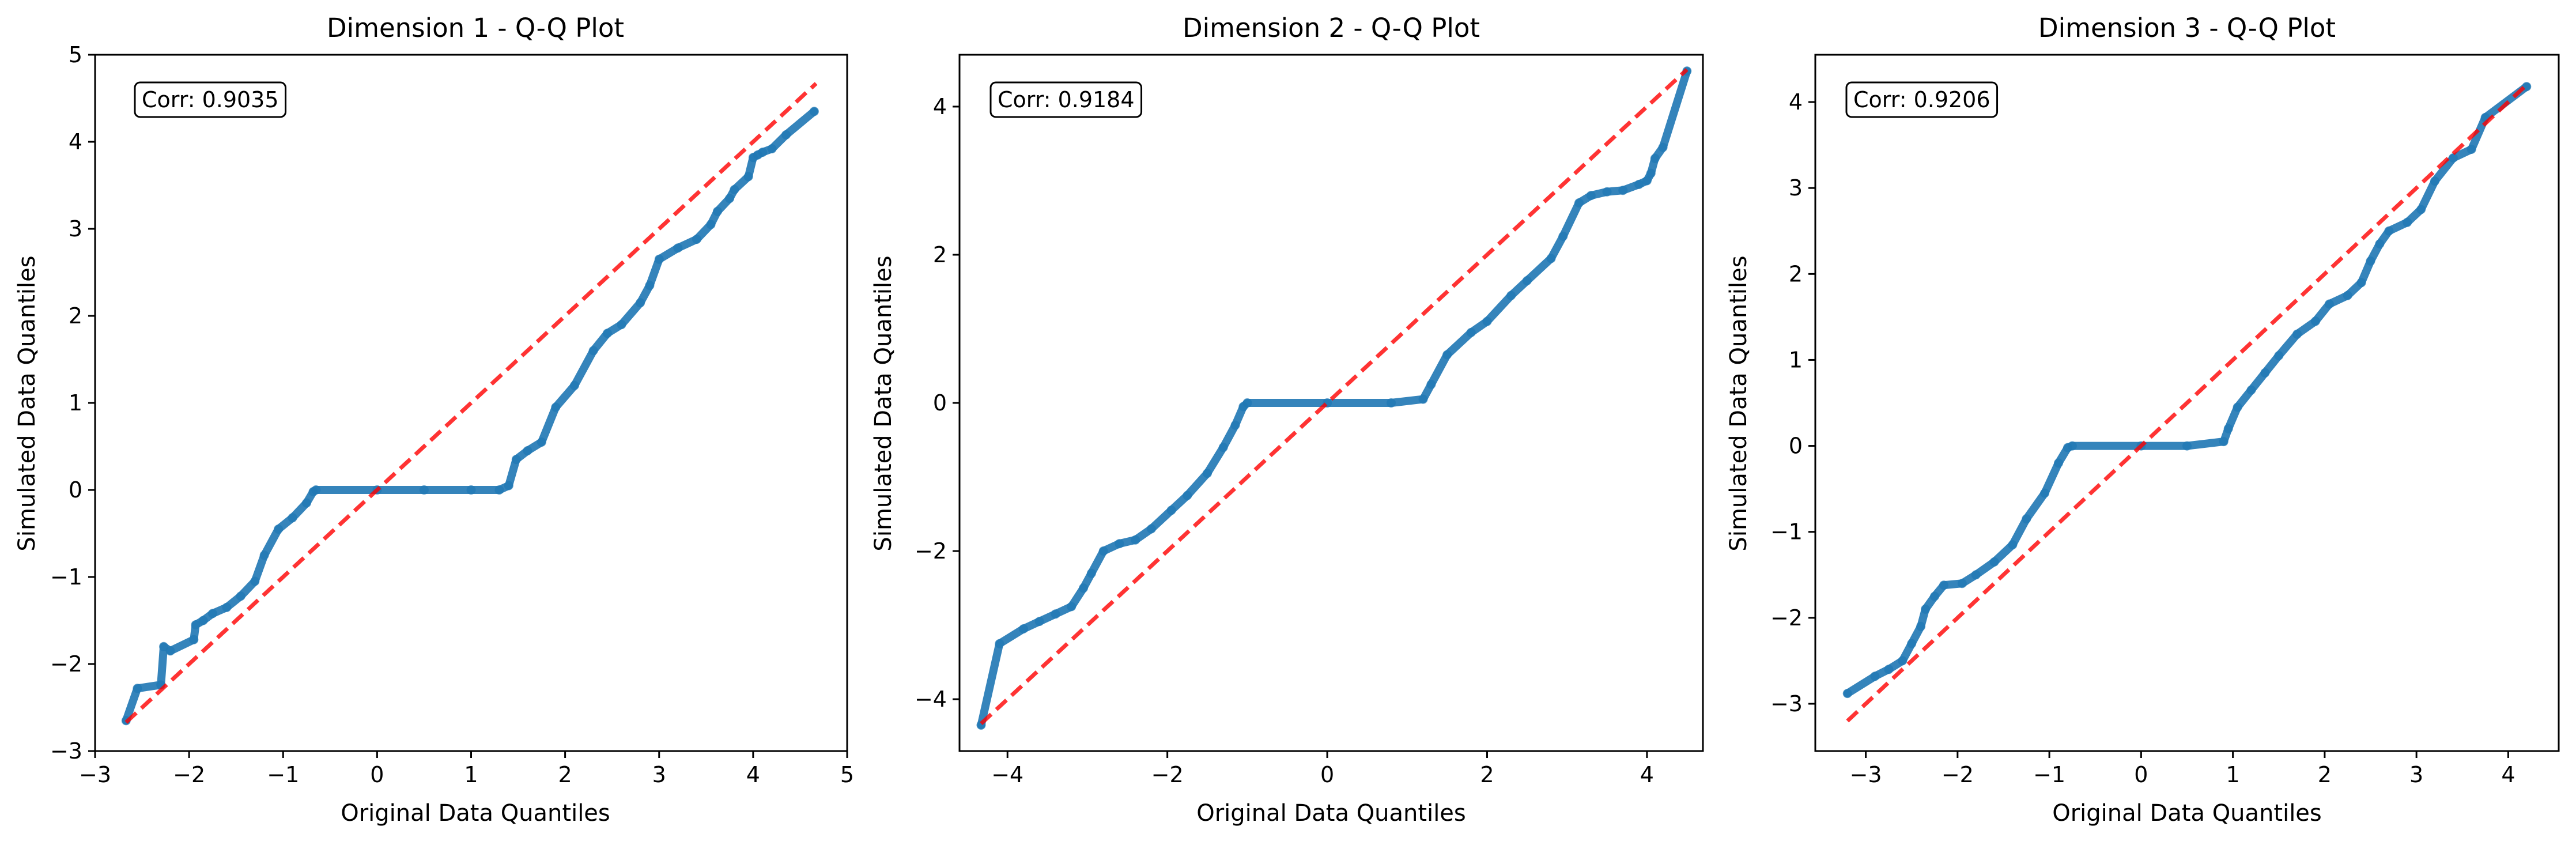 This screenshot has height=845, width=2576. What do you see at coordinates (1796, 102) in the screenshot?
I see `panel-3-y-tick-label: 4` at bounding box center [1796, 102].